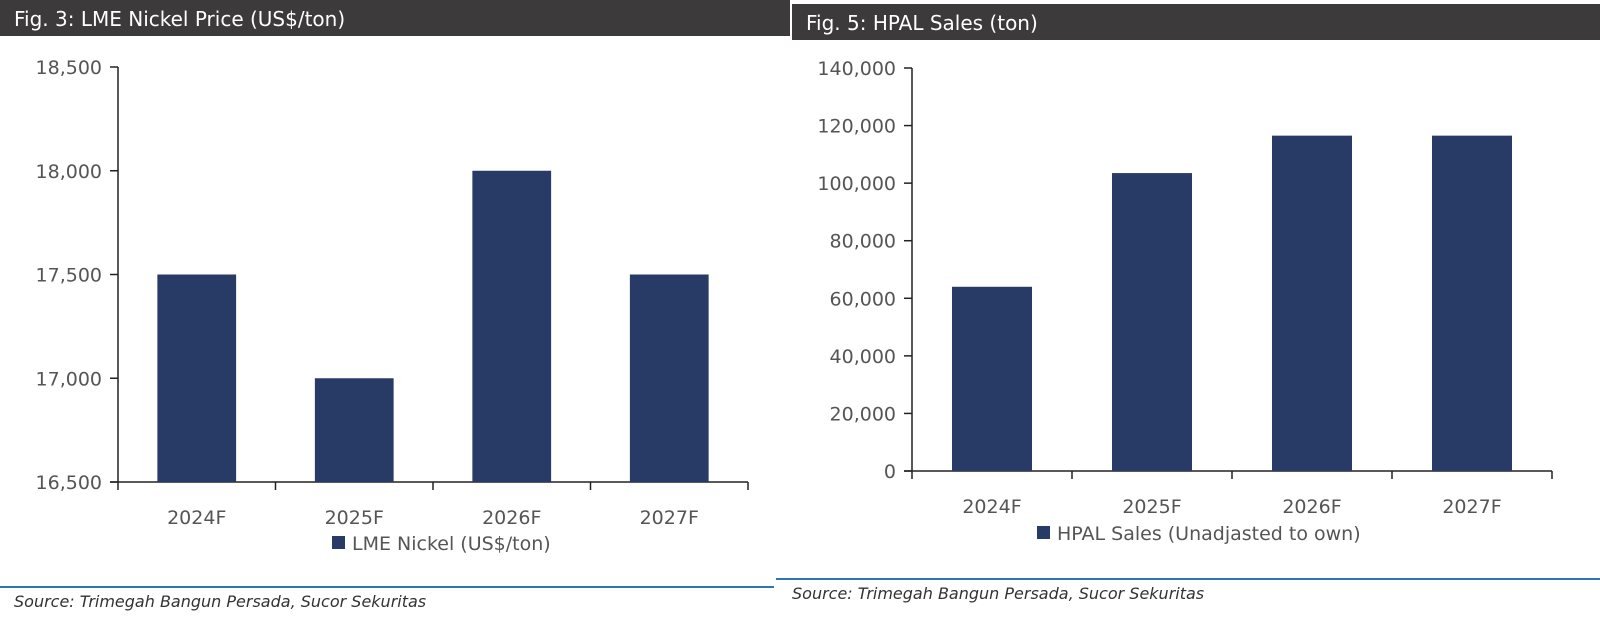 The height and width of the screenshot is (636, 1600). Describe the element at coordinates (856, 69) in the screenshot. I see `y-tick-label: 140,000` at that location.